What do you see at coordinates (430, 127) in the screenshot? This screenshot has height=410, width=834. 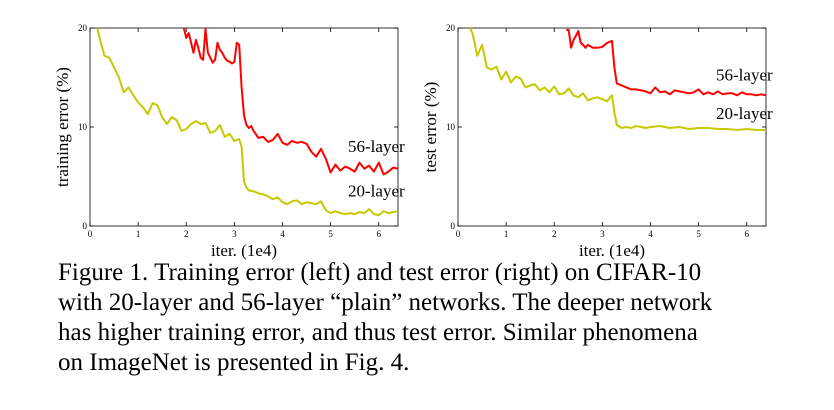 I see `y-axis-label: test error (%)` at bounding box center [430, 127].